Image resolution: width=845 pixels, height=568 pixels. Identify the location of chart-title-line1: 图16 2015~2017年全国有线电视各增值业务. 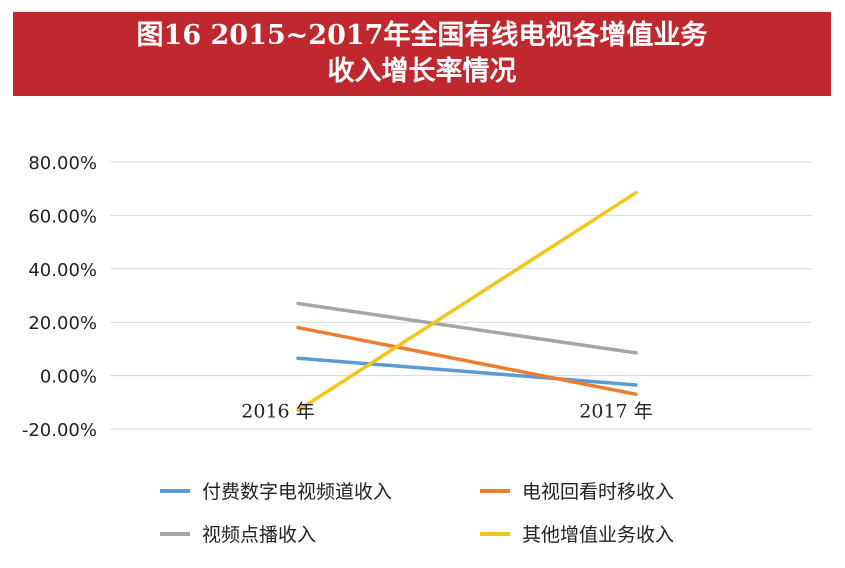
(422, 35).